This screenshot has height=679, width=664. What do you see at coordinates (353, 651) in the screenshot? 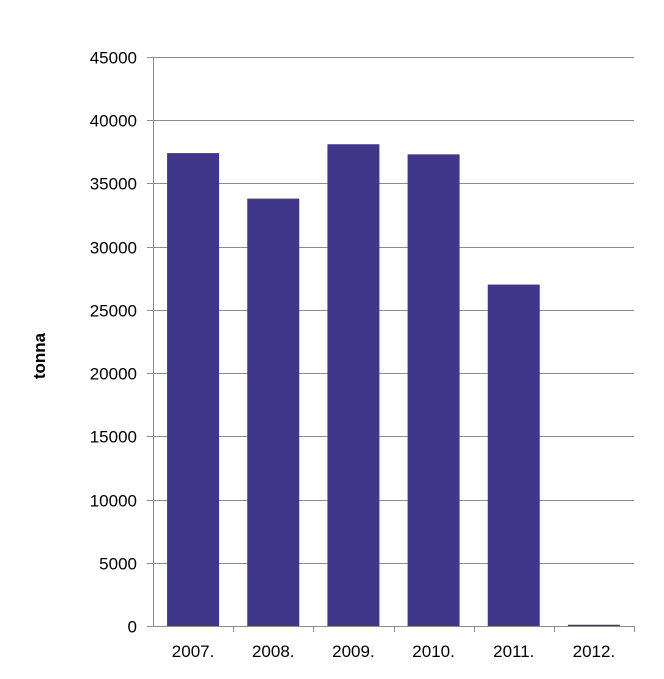
I see `x-tick-label: 2009.` at bounding box center [353, 651].